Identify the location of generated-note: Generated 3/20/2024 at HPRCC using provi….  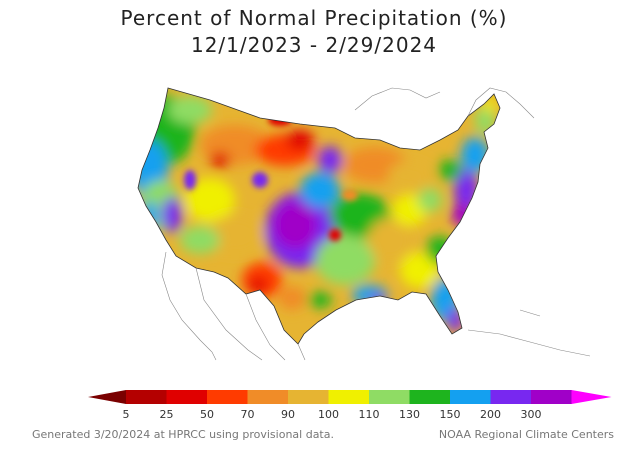
(183, 434).